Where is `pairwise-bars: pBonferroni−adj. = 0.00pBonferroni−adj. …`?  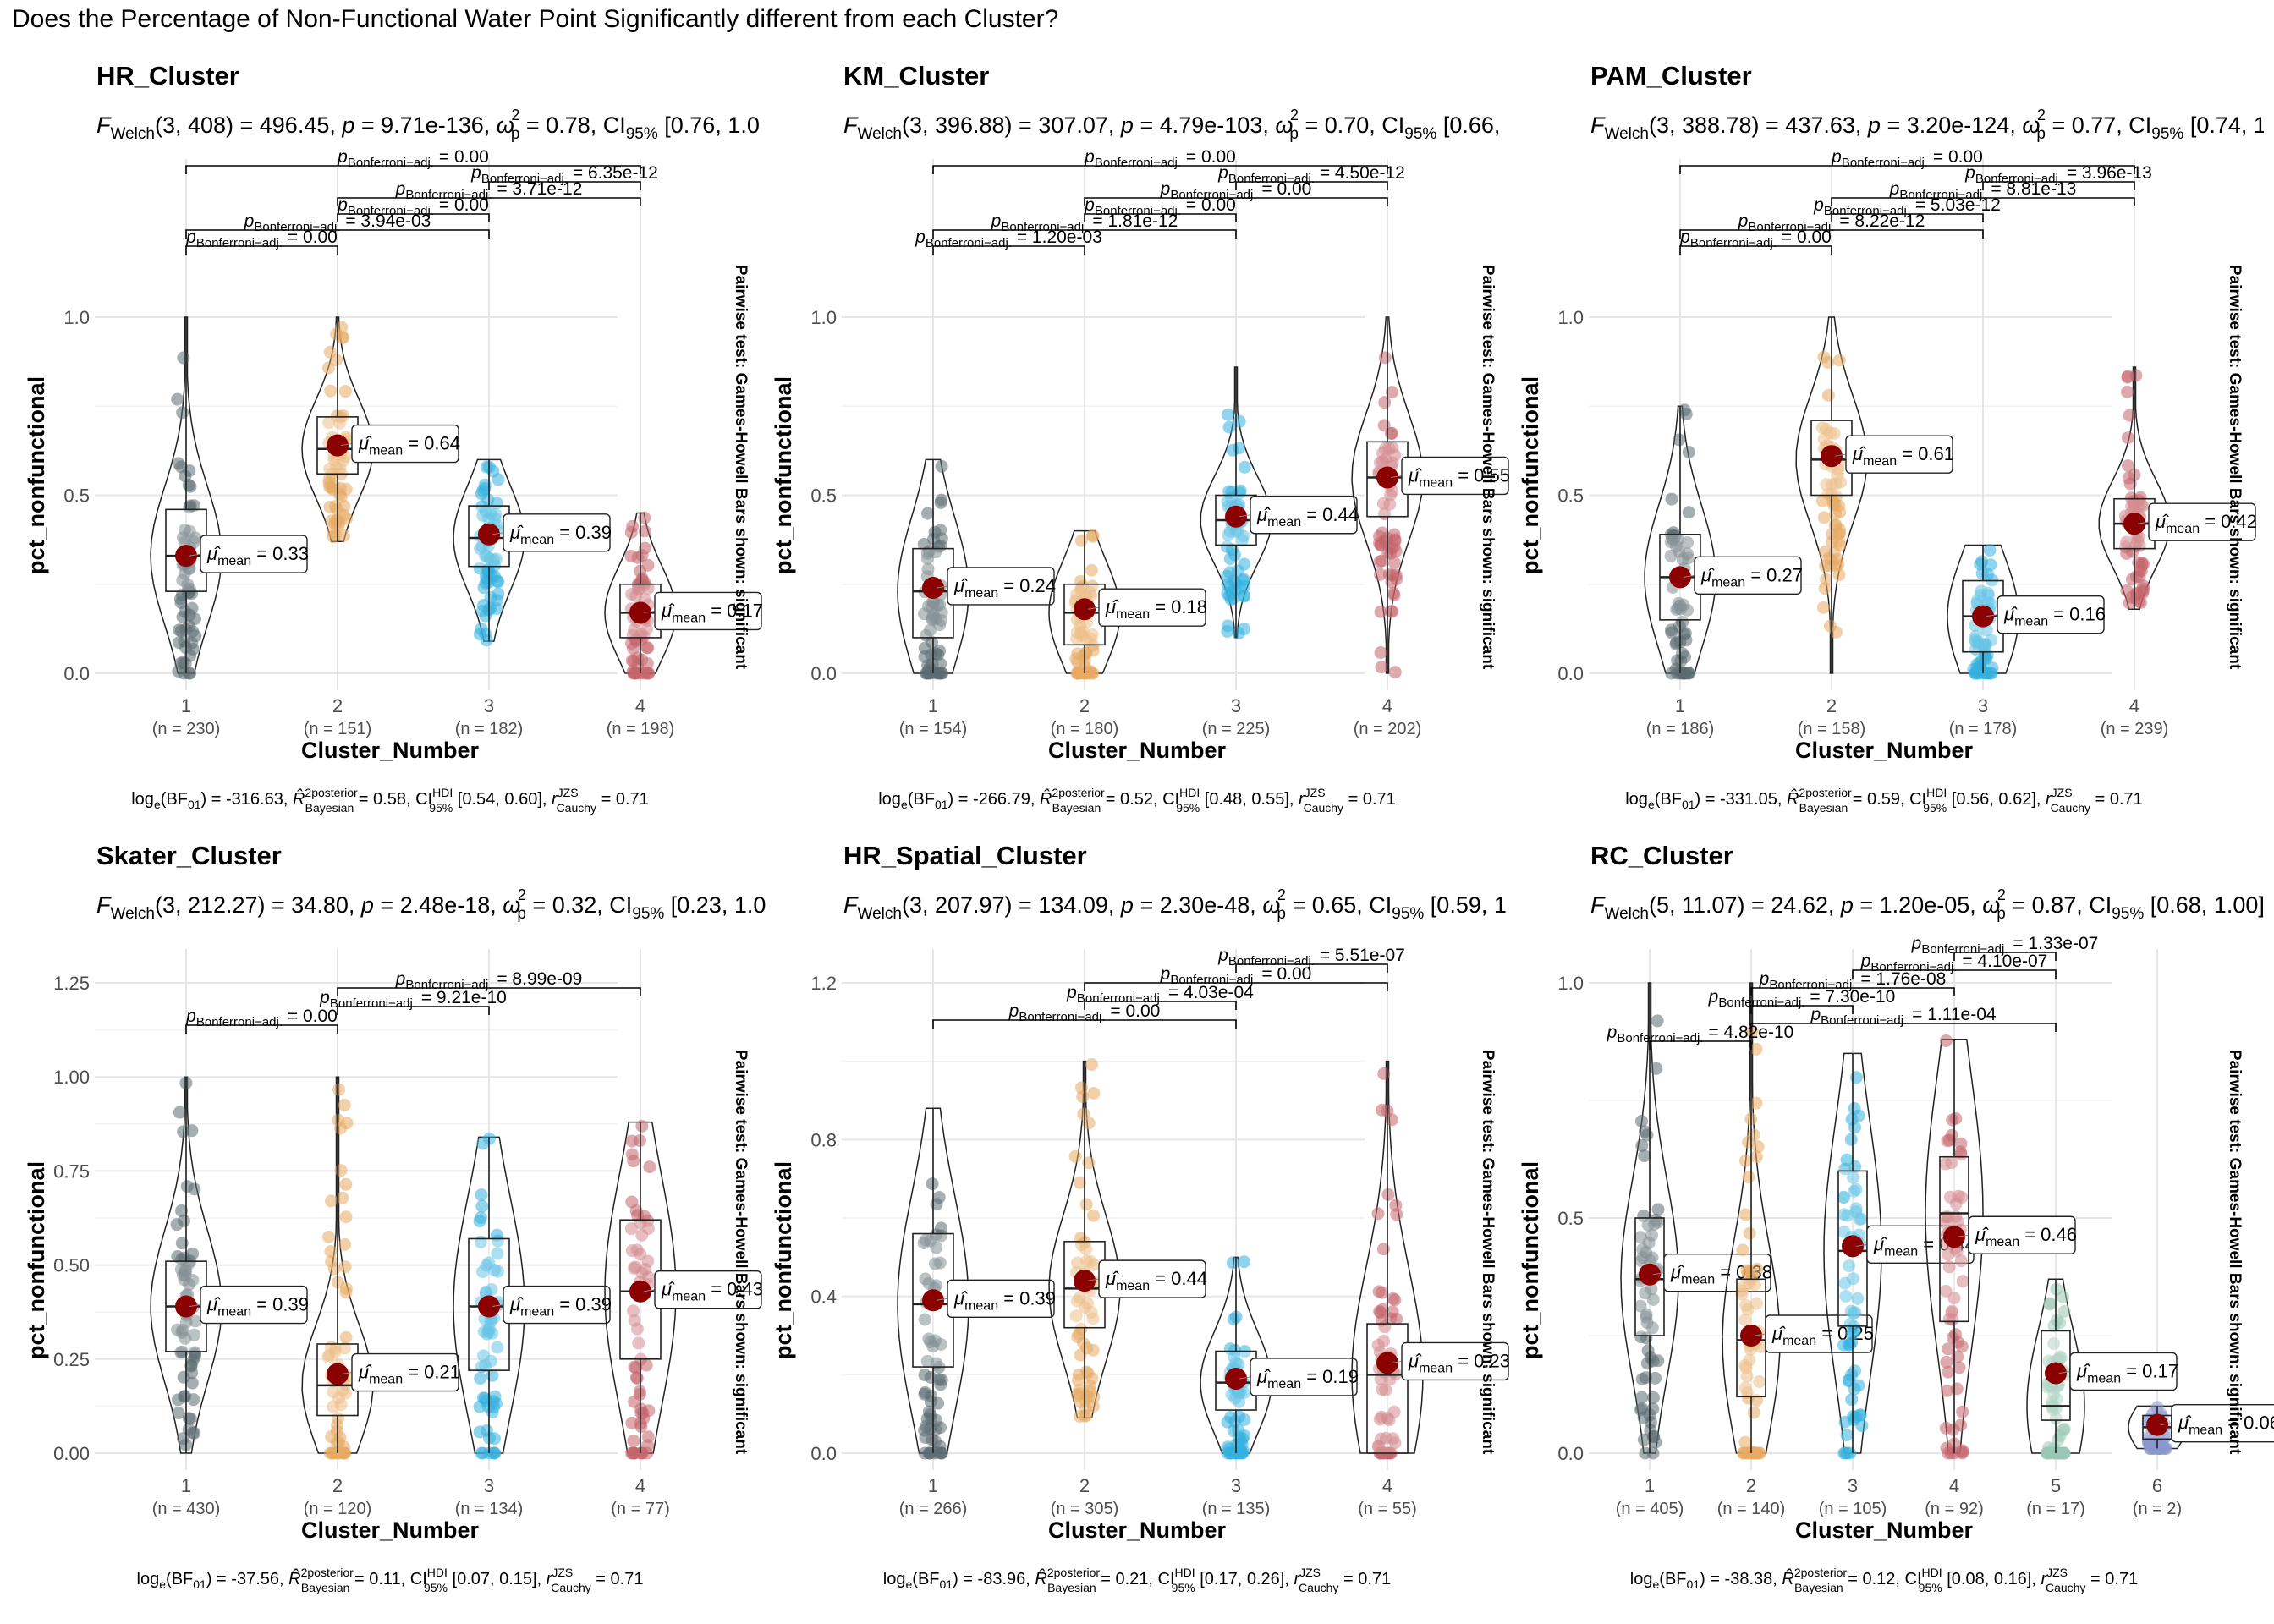 pairwise-bars: pBonferroni−adj. = 0.00pBonferroni−adj. … is located at coordinates (421, 201).